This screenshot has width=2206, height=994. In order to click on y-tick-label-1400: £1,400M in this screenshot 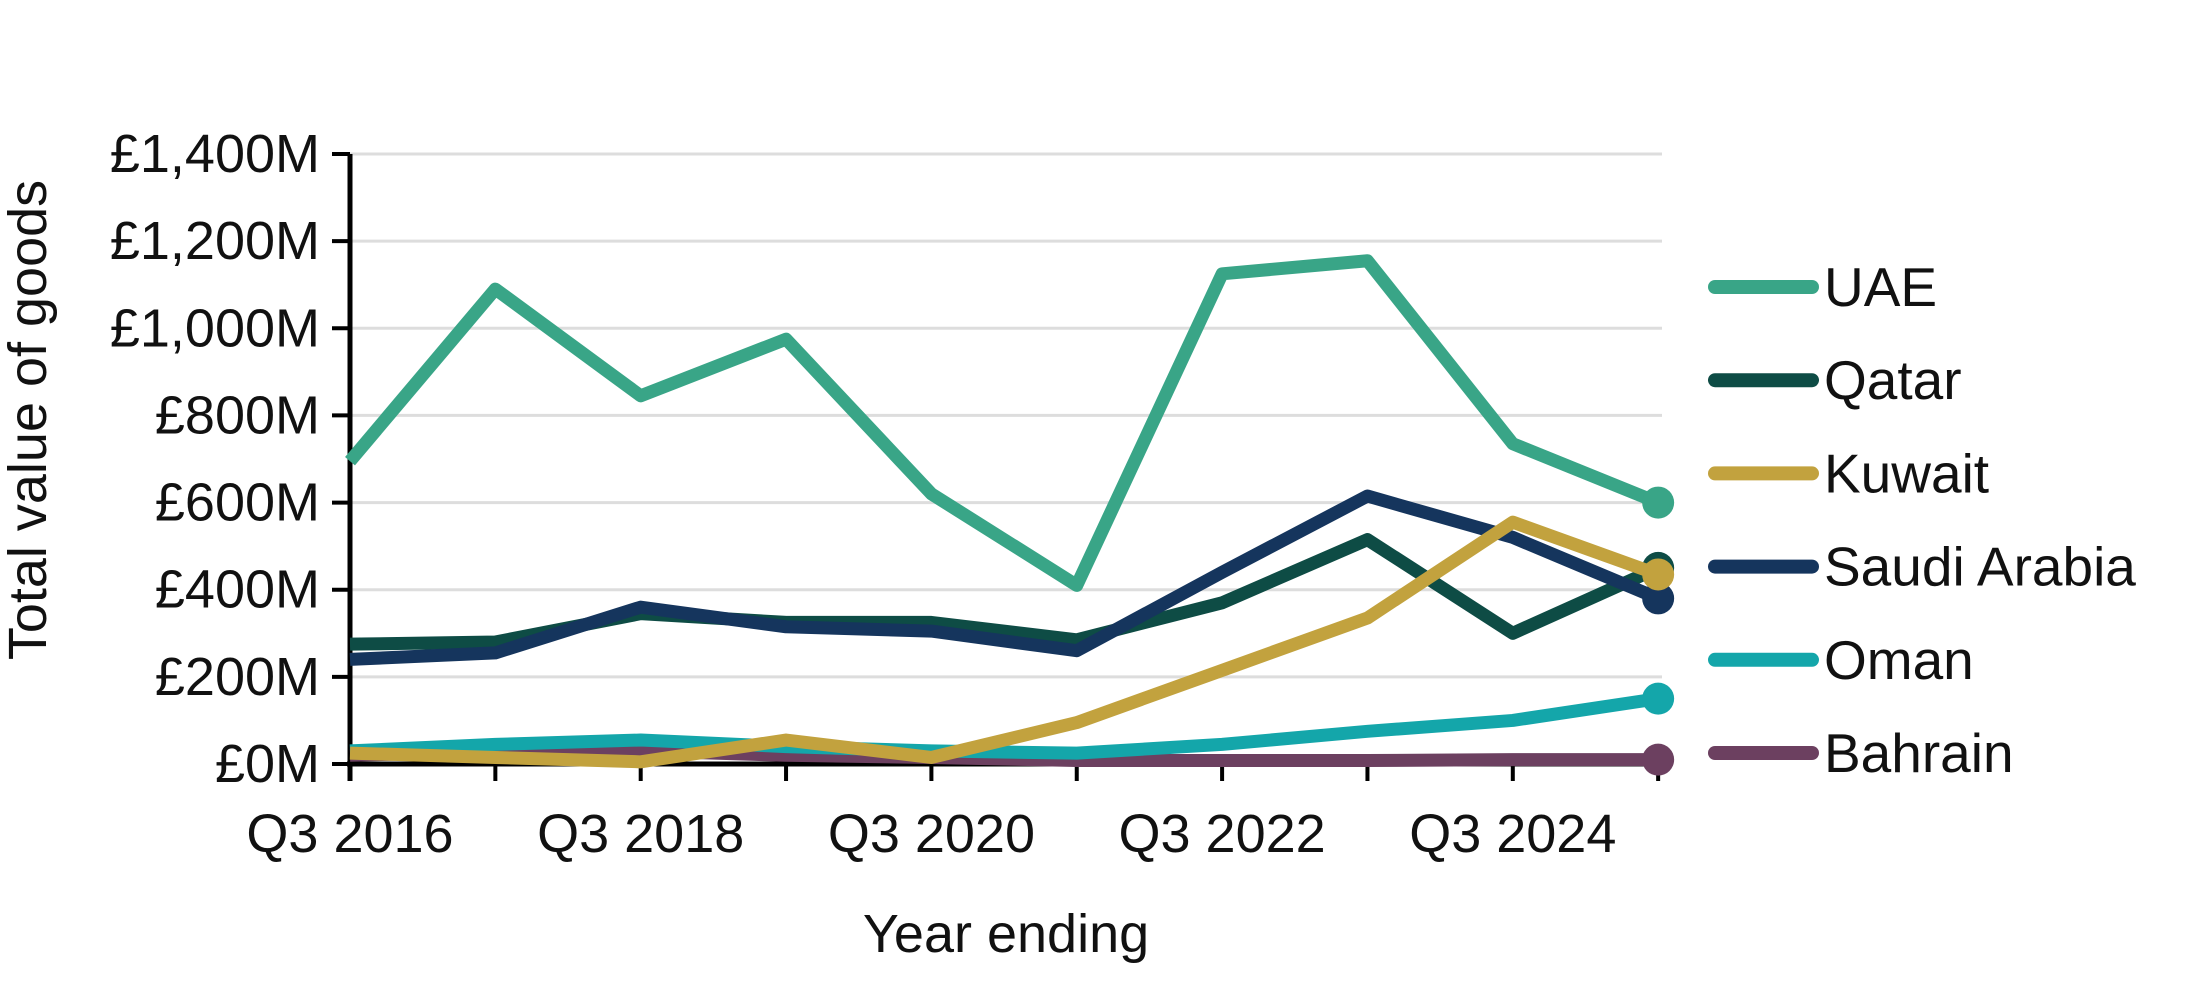, I will do `click(215, 154)`.